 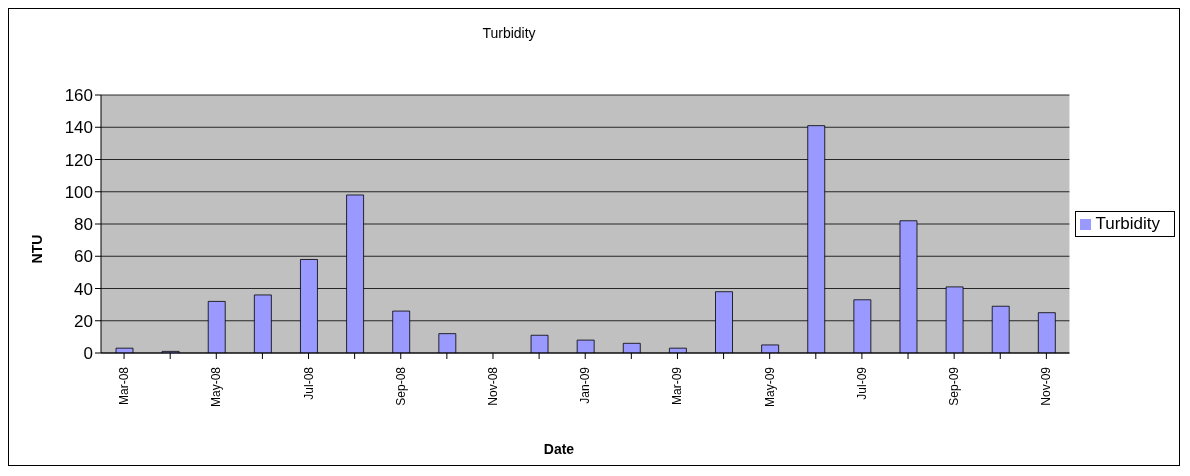 What do you see at coordinates (216, 387) in the screenshot?
I see `x-tick-label: May-08` at bounding box center [216, 387].